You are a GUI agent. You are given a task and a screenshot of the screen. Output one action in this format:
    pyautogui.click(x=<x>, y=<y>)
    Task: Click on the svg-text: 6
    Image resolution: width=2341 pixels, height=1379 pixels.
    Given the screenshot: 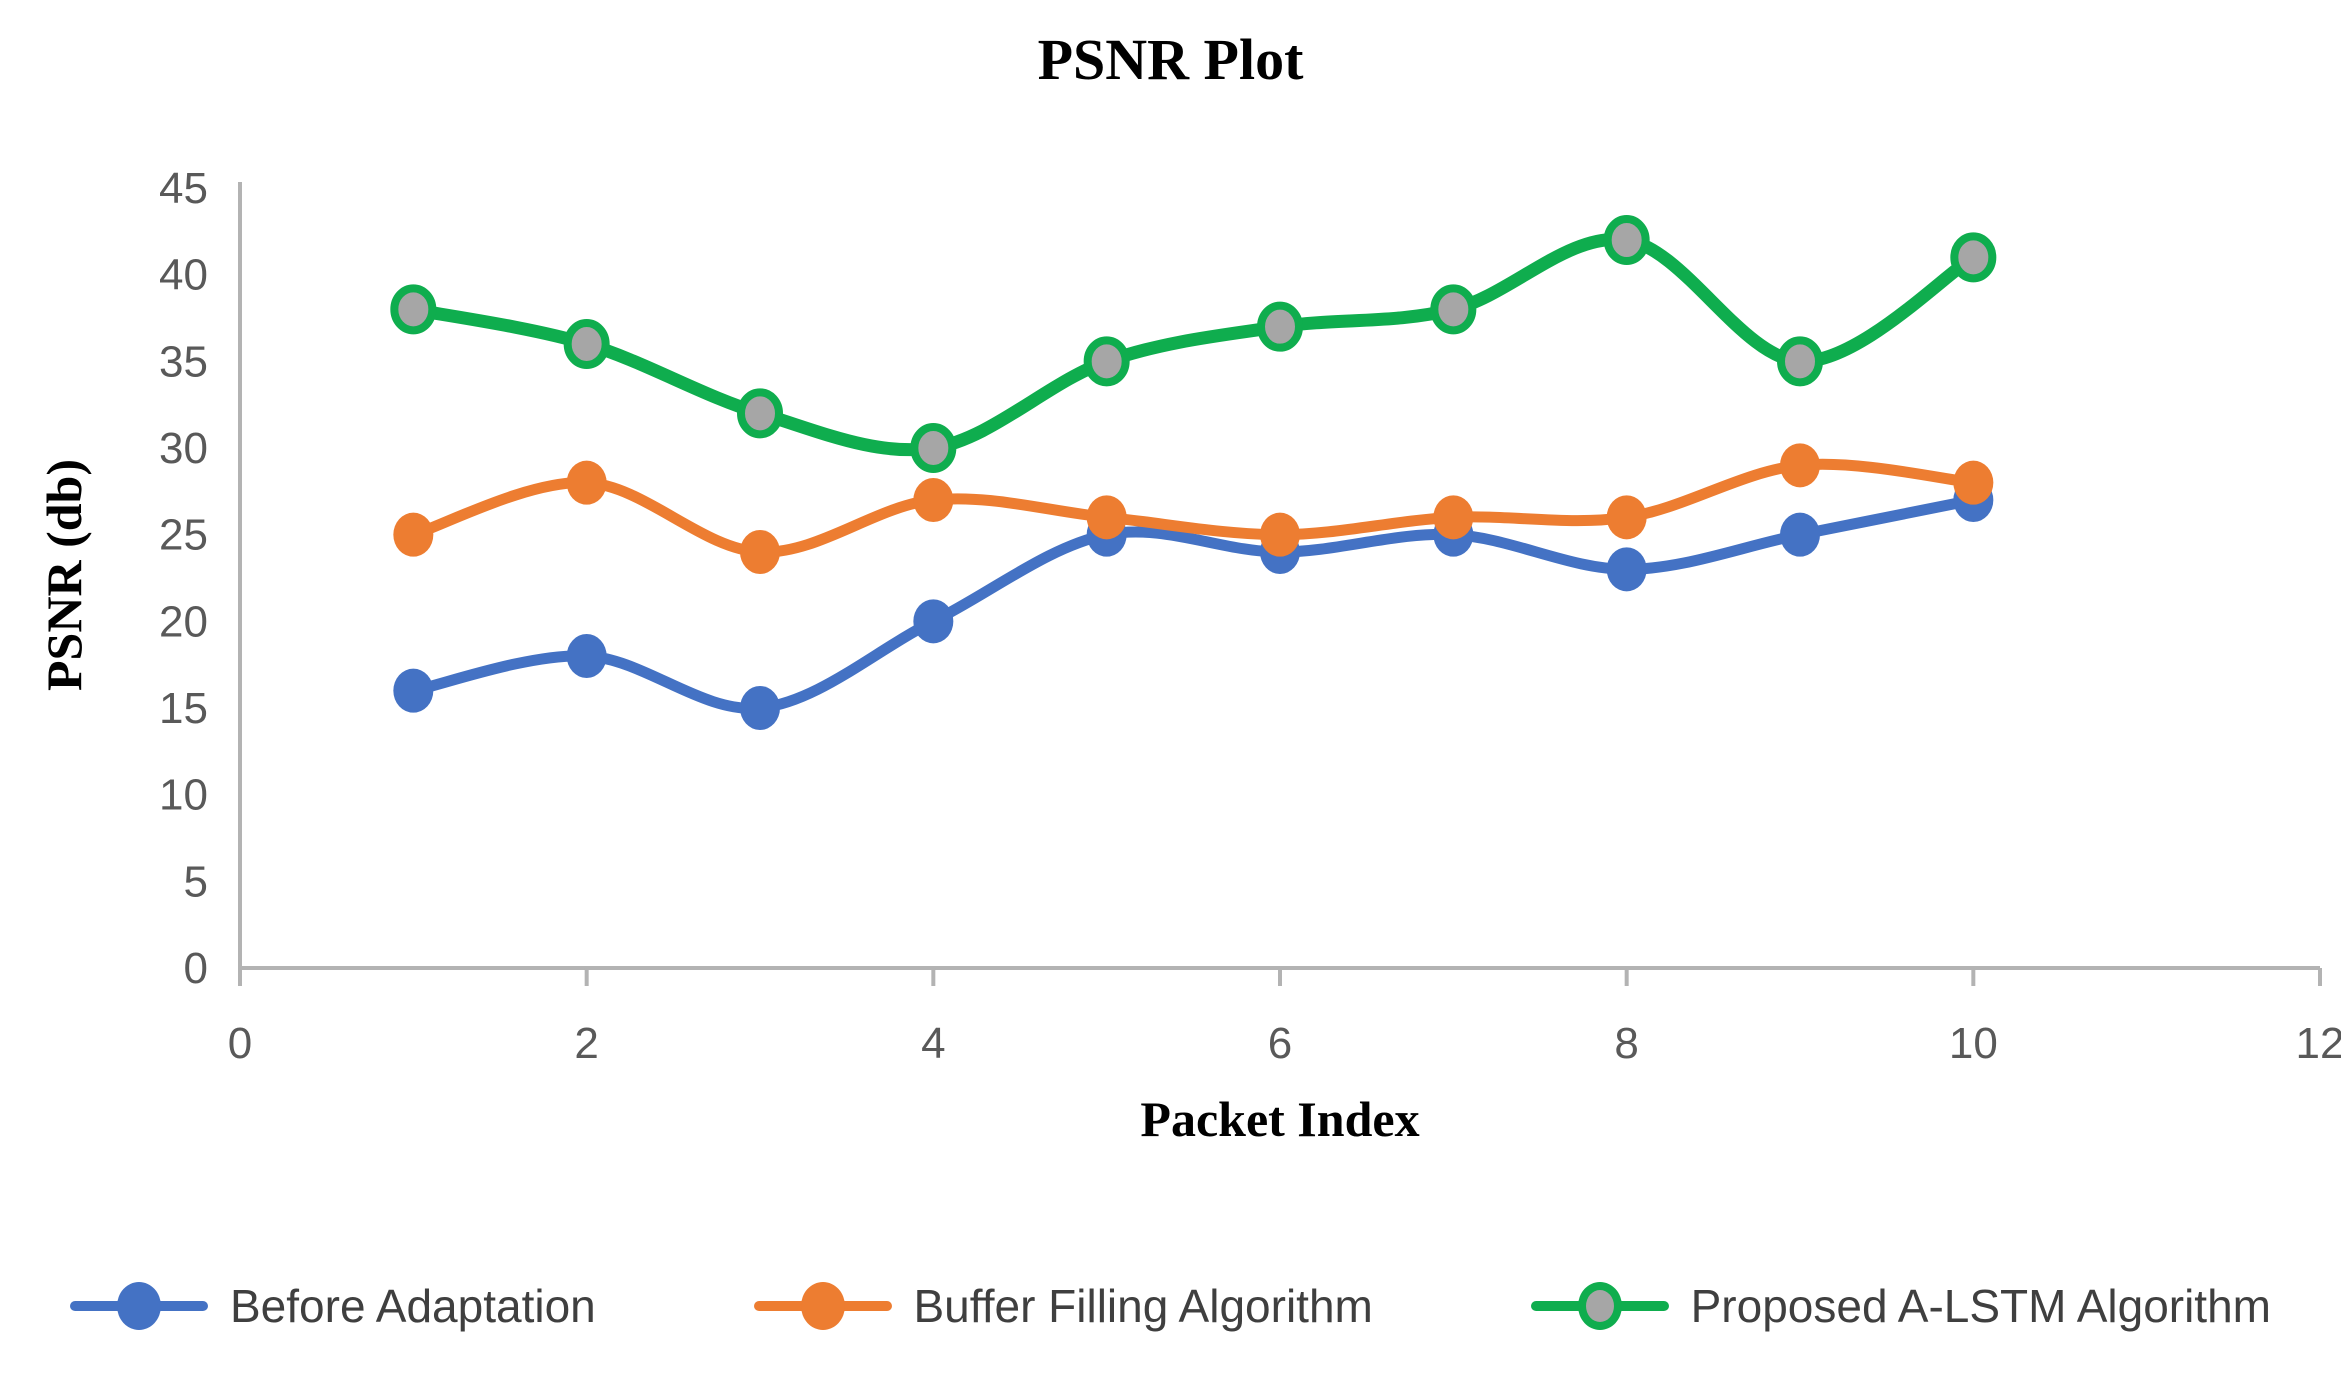 What is the action you would take?
    pyautogui.click(x=1280, y=1043)
    